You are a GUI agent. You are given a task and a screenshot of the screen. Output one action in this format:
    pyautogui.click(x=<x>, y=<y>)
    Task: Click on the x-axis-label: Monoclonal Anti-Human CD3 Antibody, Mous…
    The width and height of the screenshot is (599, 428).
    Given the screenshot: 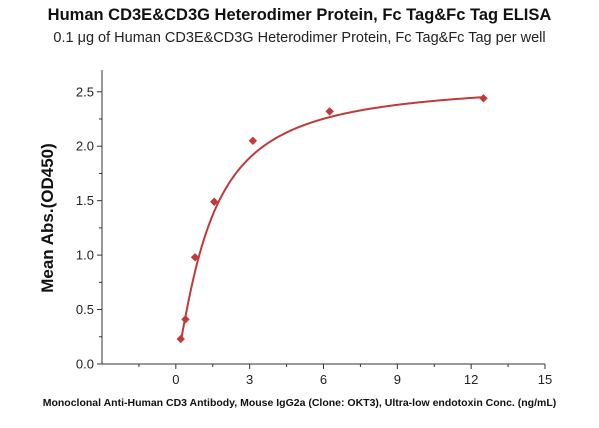 What is the action you would take?
    pyautogui.click(x=299, y=403)
    